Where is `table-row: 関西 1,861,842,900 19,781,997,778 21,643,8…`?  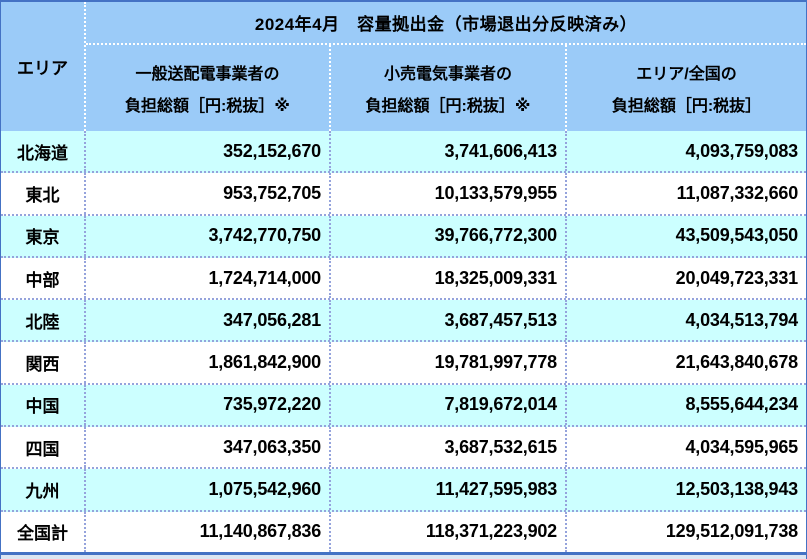
table-row: 関西 1,861,842,900 19,781,997,778 21,643,8… is located at coordinates (403, 363).